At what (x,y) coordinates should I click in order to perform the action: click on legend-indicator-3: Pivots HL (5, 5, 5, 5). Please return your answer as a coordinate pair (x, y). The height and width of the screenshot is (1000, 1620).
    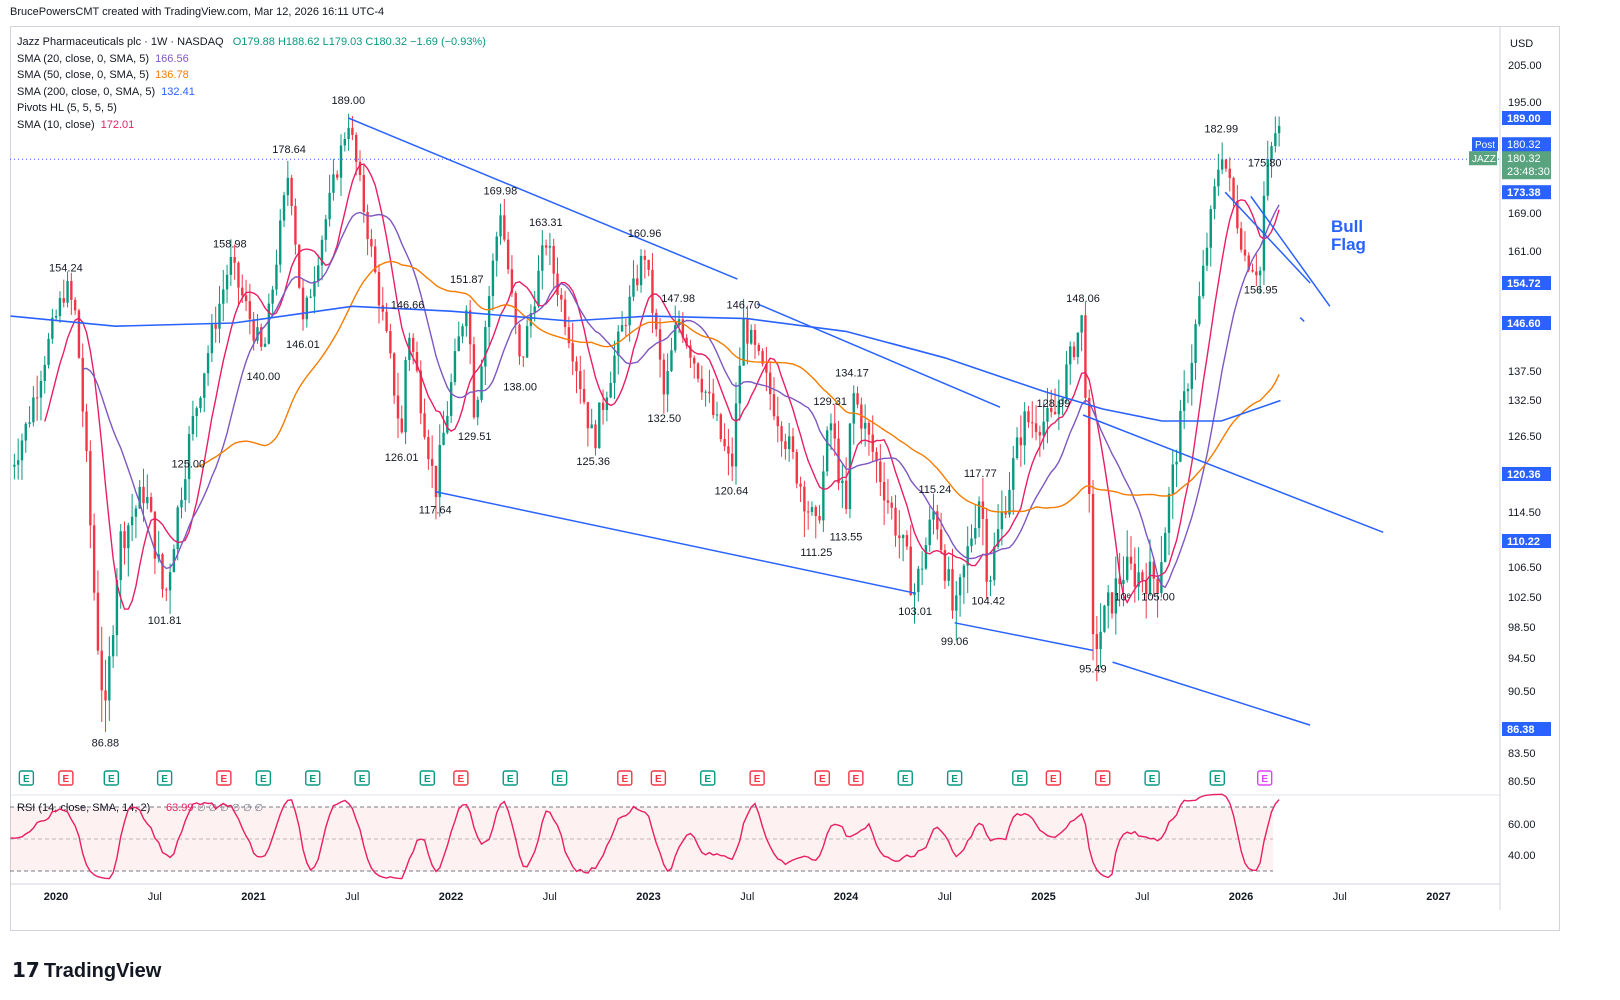
    Looking at the image, I should click on (251, 108).